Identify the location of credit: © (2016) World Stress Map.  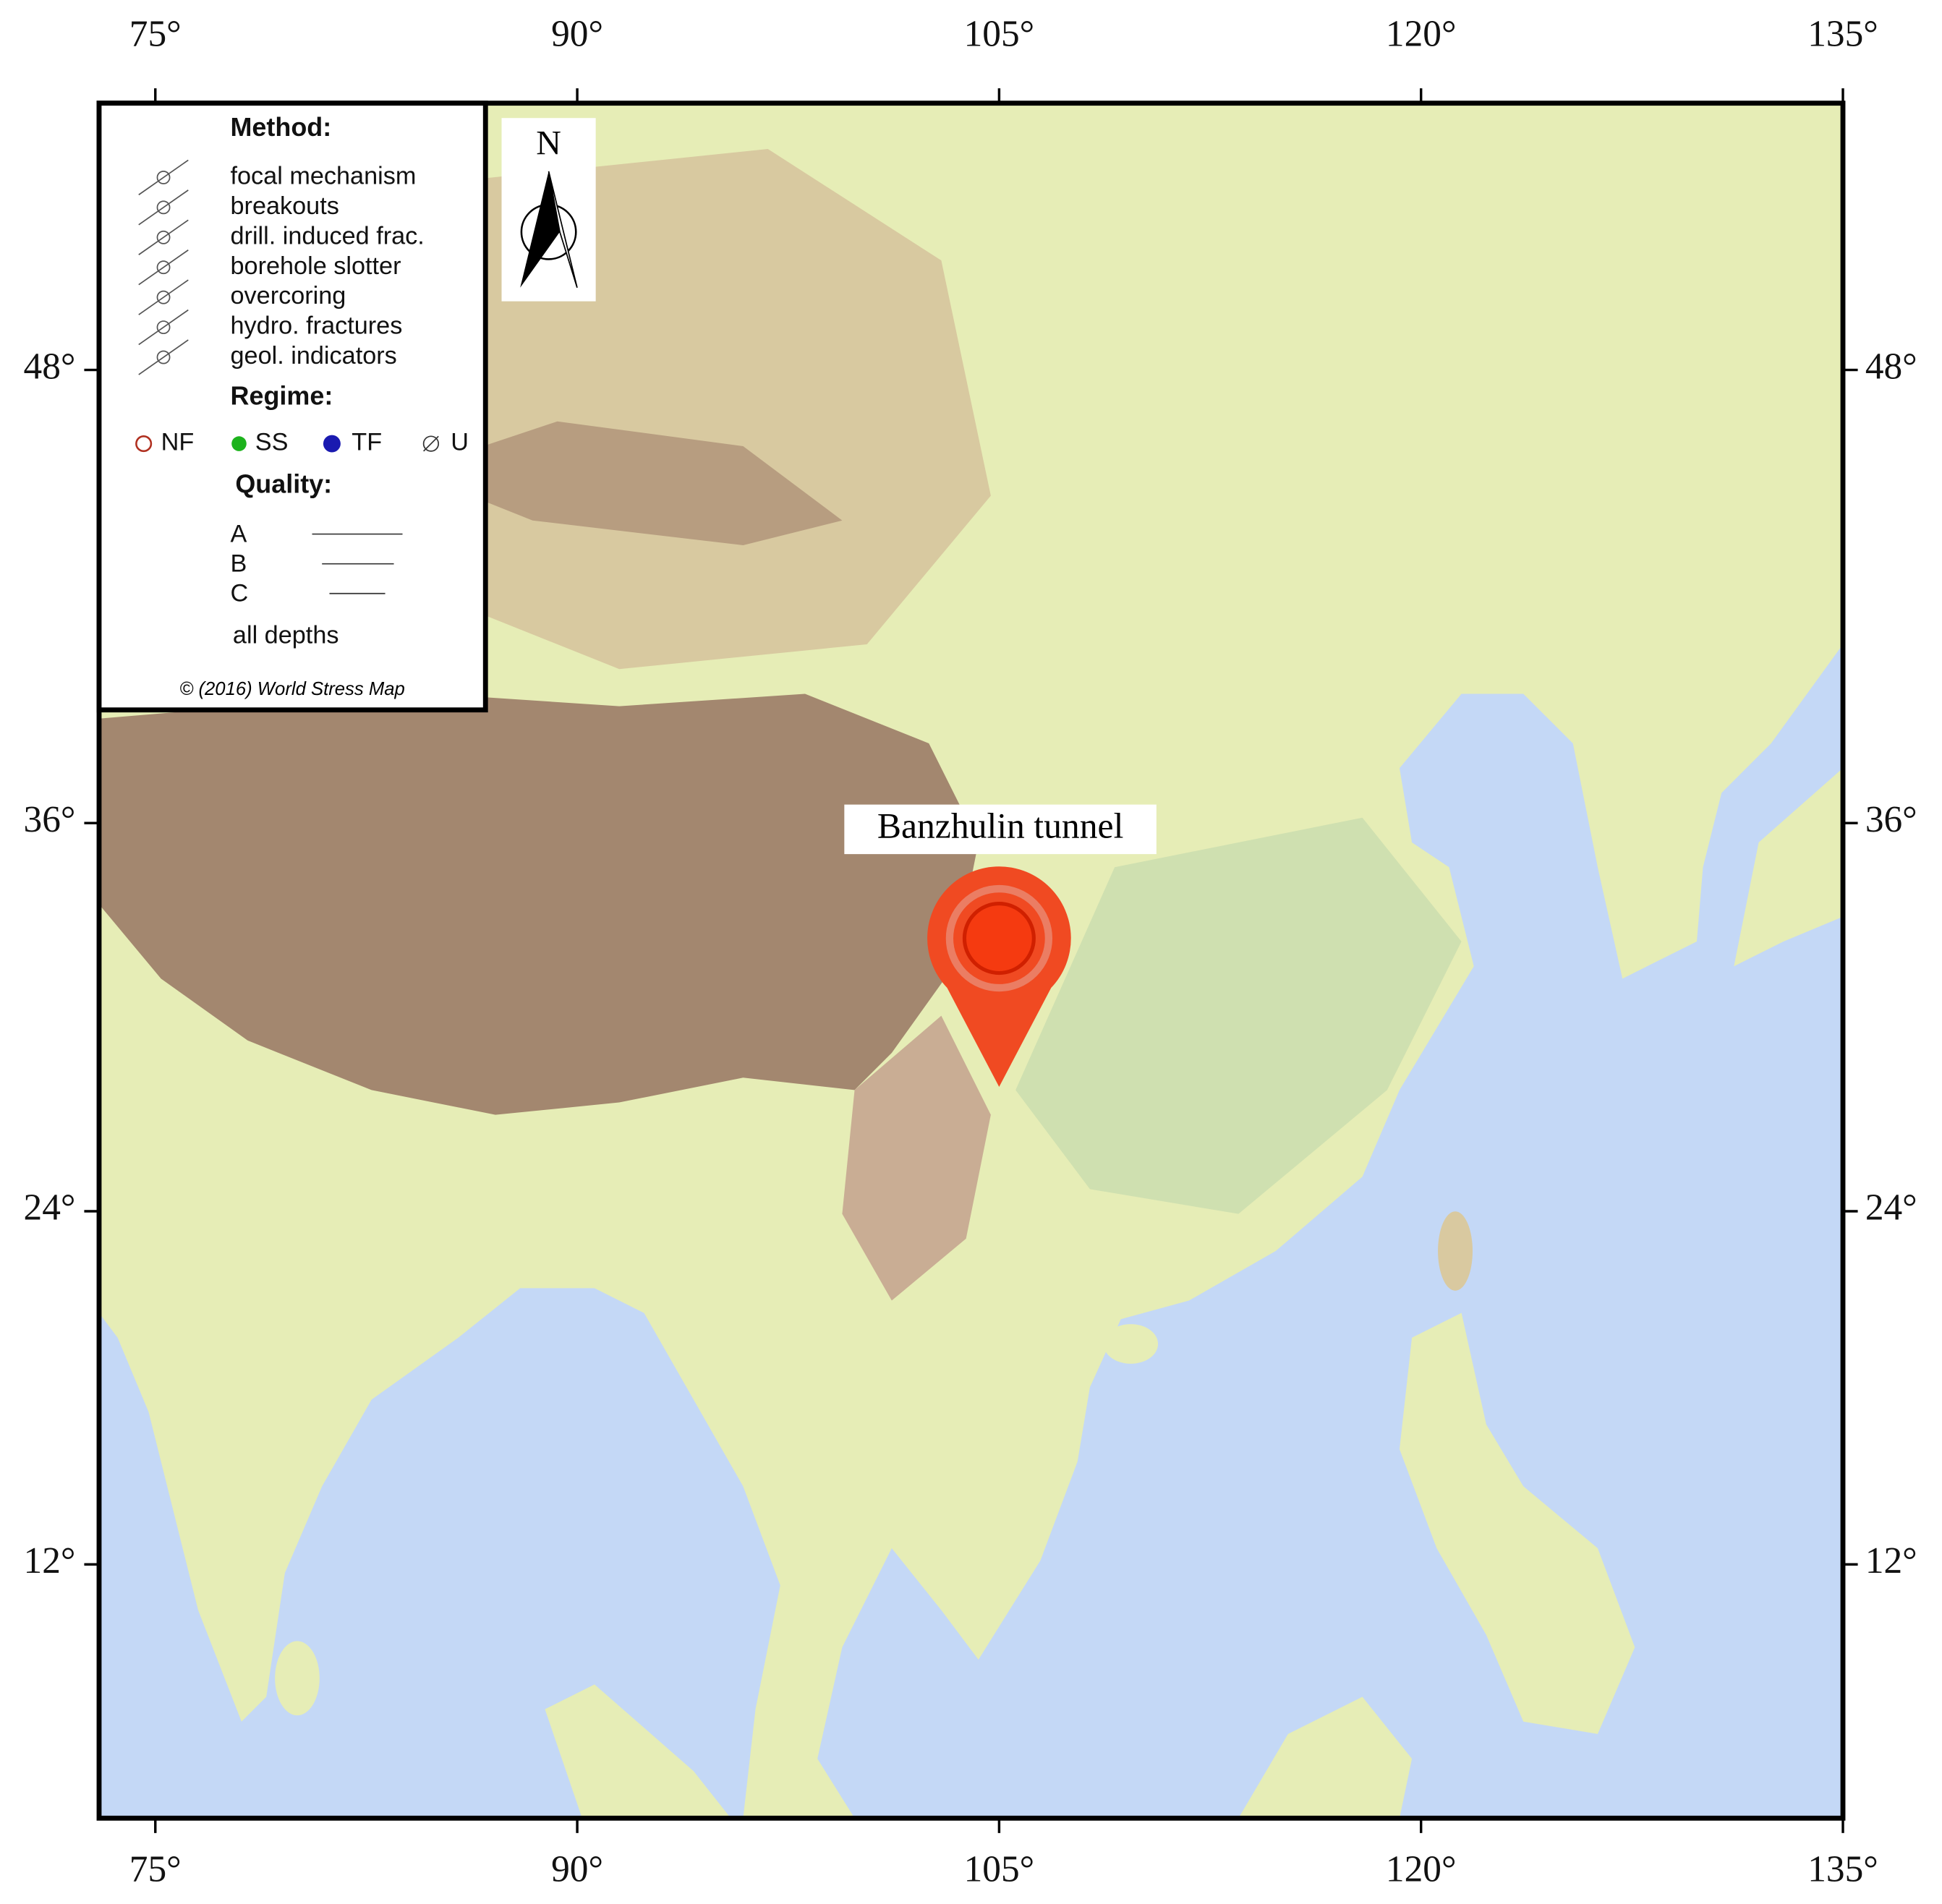
(291, 689).